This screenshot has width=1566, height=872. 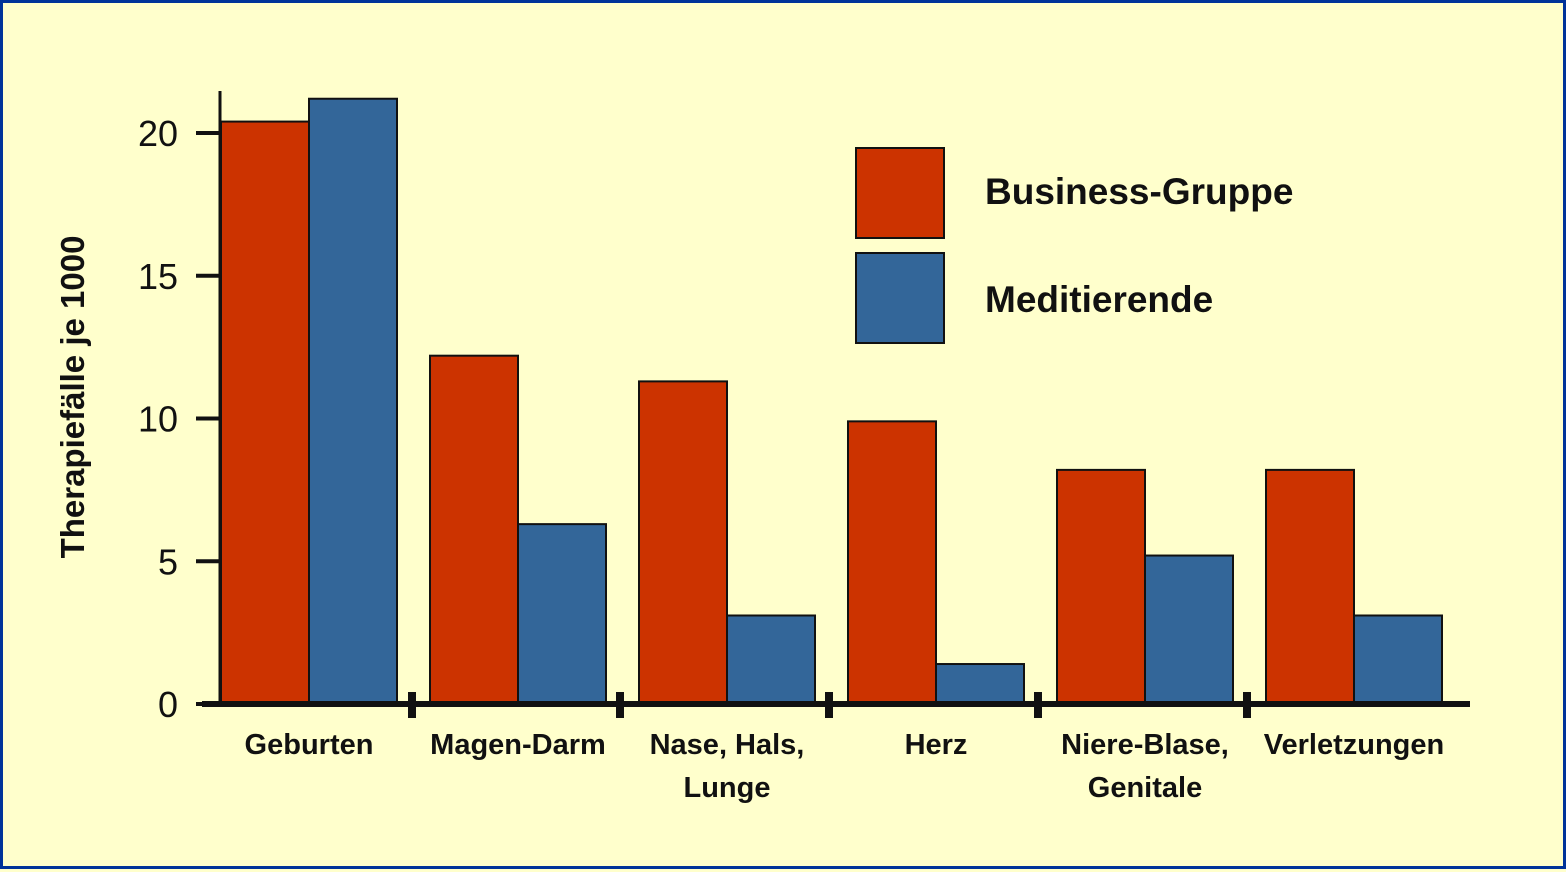 What do you see at coordinates (900, 193) in the screenshot?
I see `legend-swatch-business` at bounding box center [900, 193].